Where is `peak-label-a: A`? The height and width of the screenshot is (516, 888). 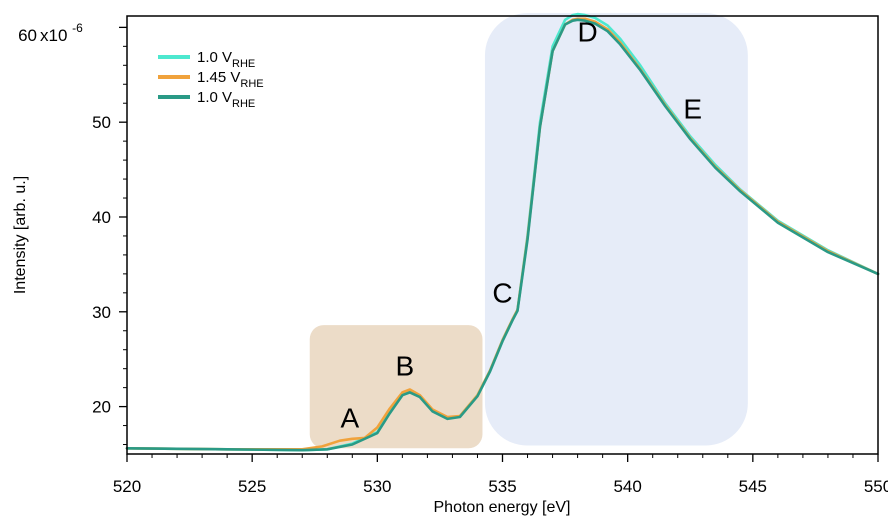
peak-label-a: A is located at coordinates (349, 417).